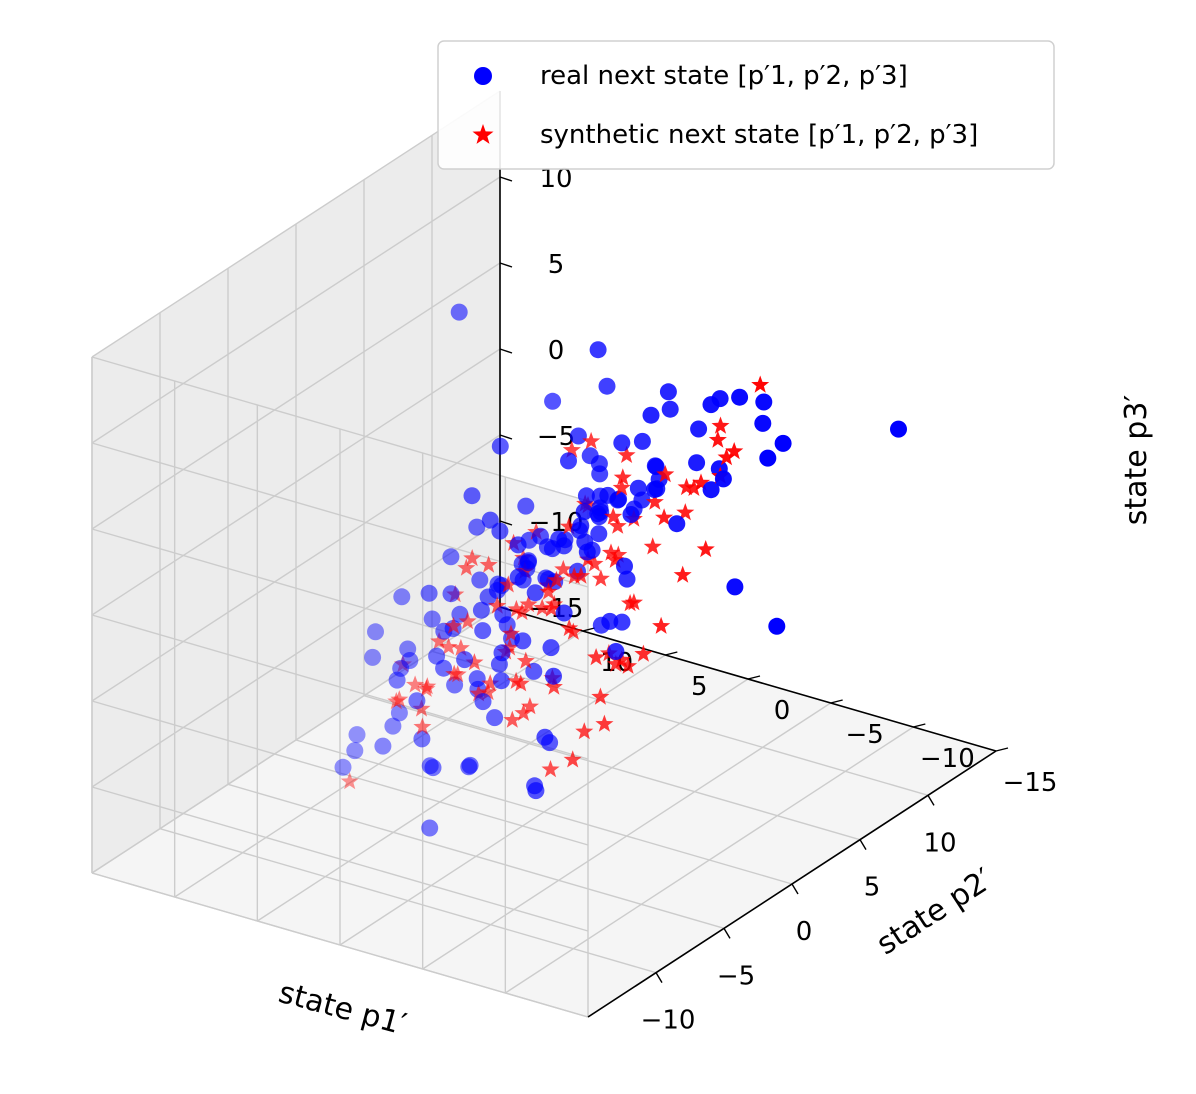  I want to click on y-tick-label: 5, so click(699, 687).